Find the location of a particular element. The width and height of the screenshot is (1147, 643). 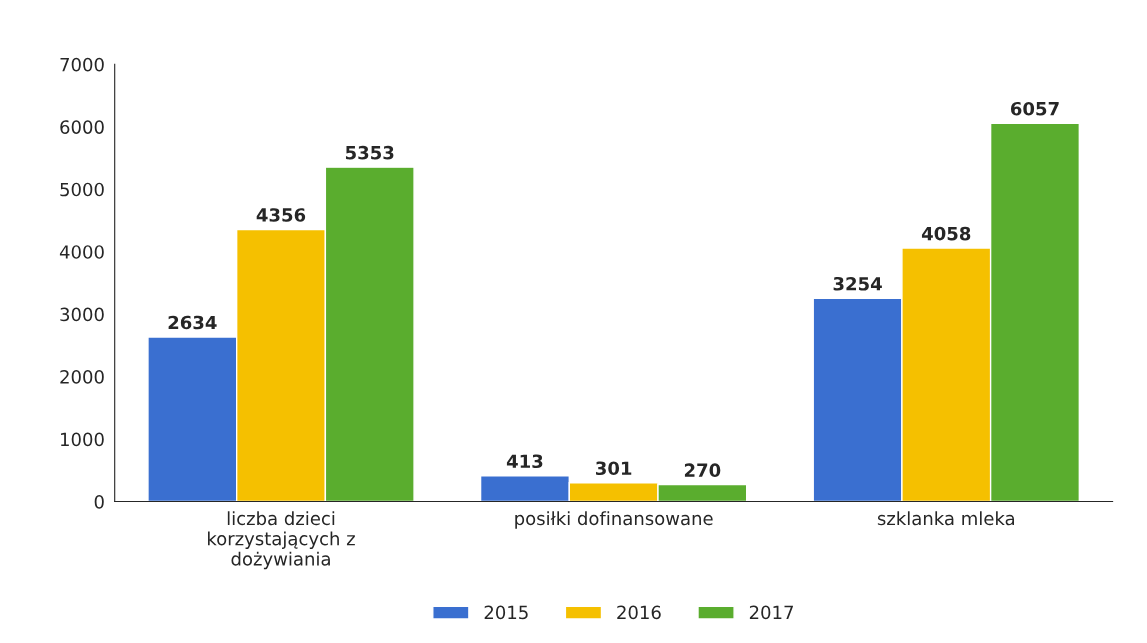

data-label: 270 is located at coordinates (702, 470).